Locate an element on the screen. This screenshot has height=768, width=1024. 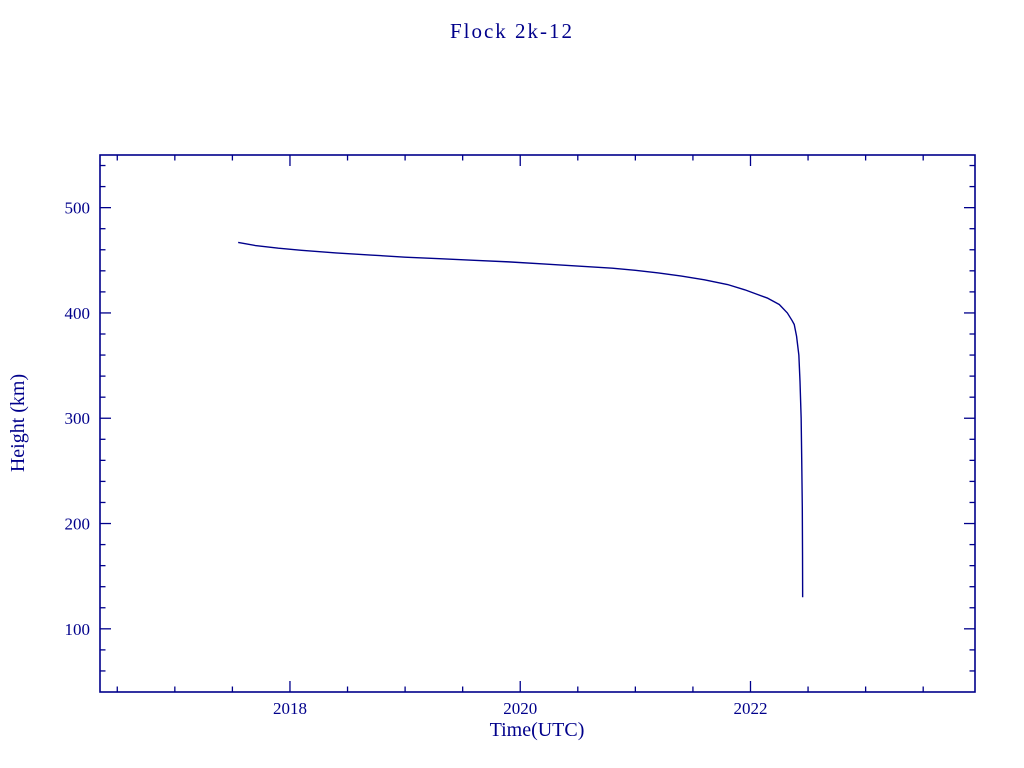
chart-title: Flock 2k-12 is located at coordinates (512, 31).